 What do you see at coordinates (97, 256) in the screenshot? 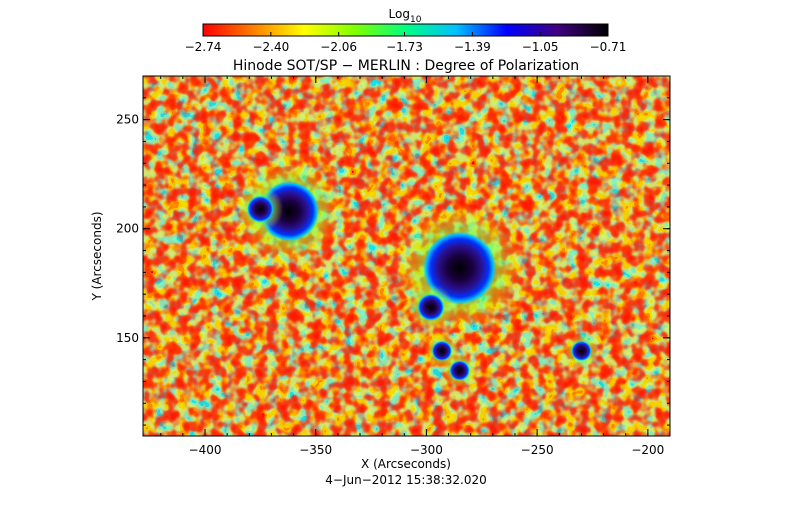
I see `y-axis-label: Y (Arcseconds)` at bounding box center [97, 256].